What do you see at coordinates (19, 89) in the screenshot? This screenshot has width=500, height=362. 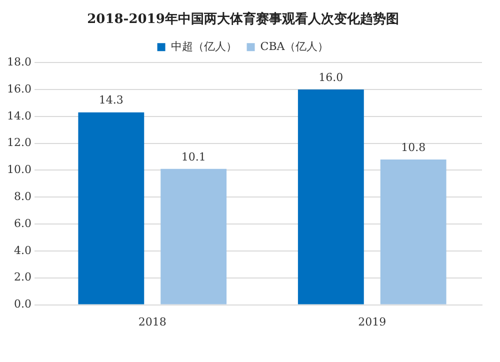 I see `y-tick-label: 16.0` at bounding box center [19, 89].